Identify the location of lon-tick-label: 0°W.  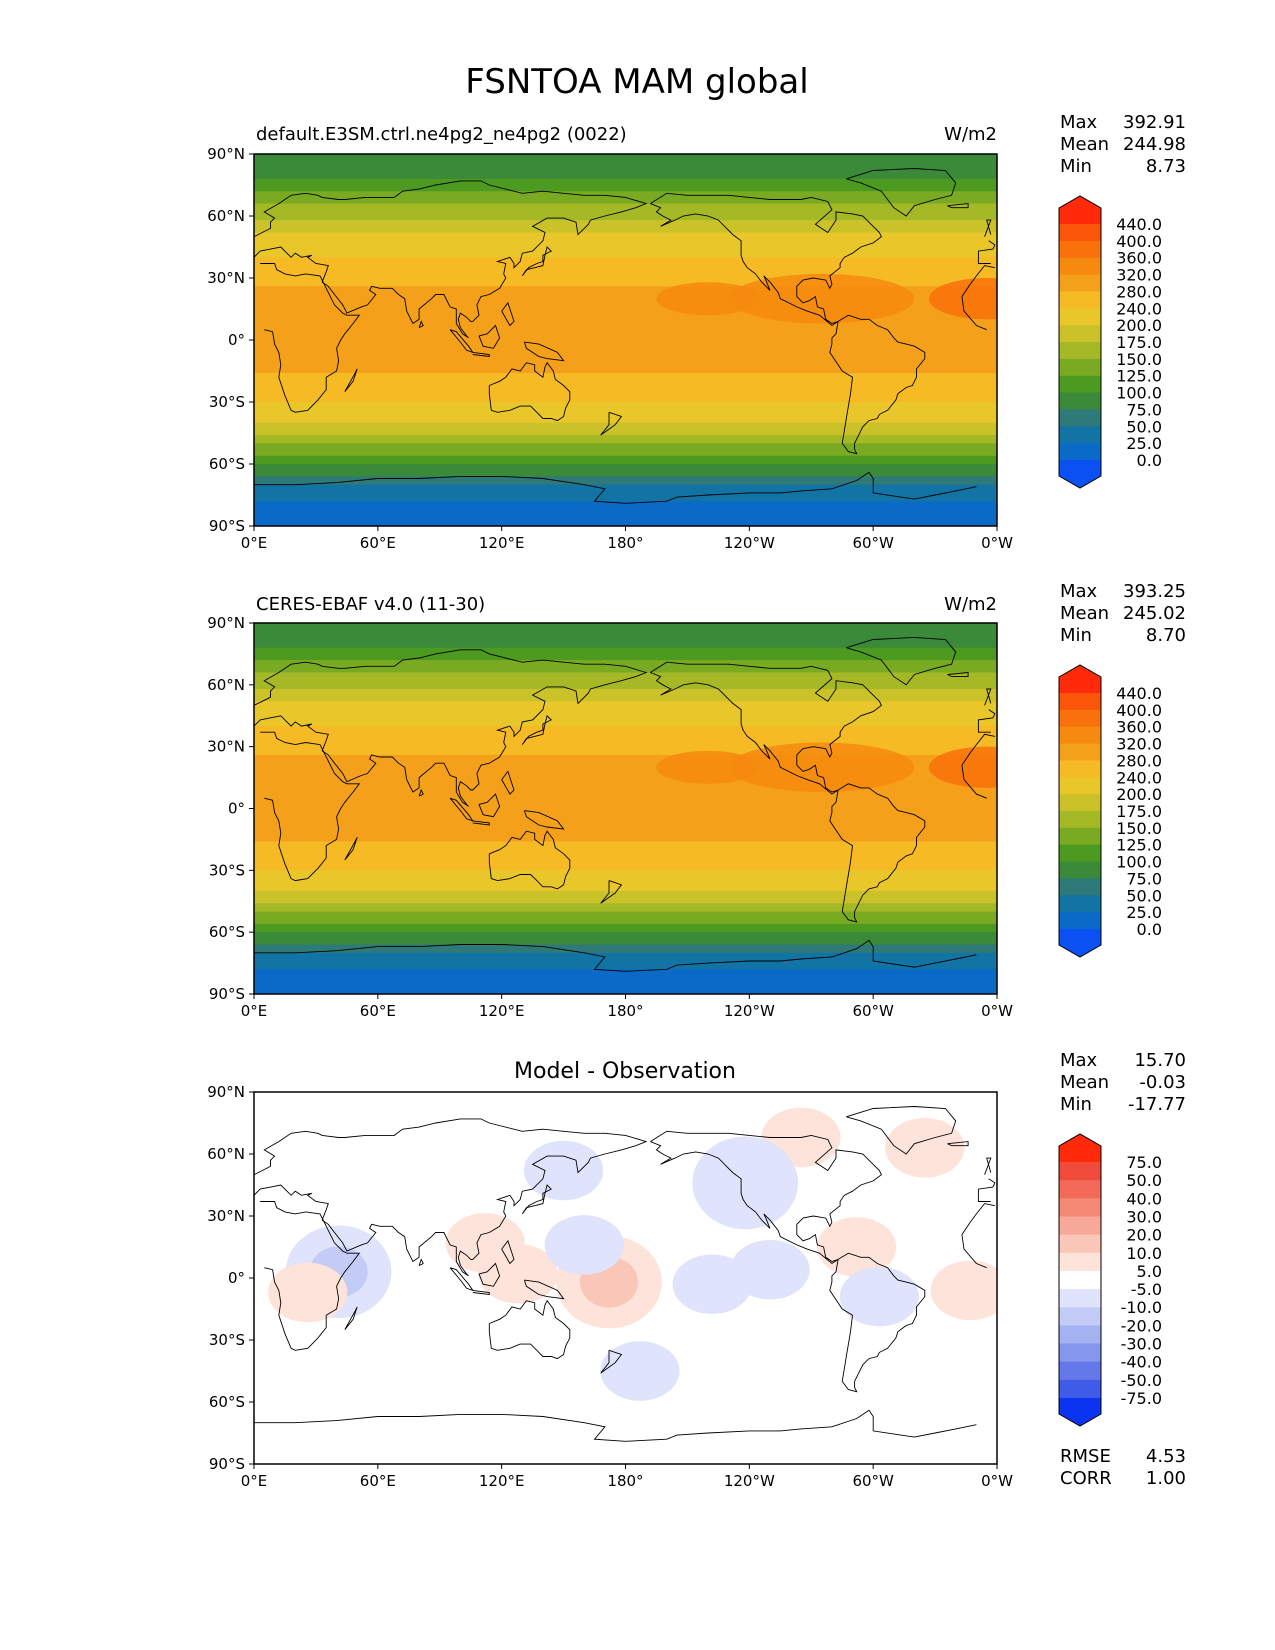
(997, 1011).